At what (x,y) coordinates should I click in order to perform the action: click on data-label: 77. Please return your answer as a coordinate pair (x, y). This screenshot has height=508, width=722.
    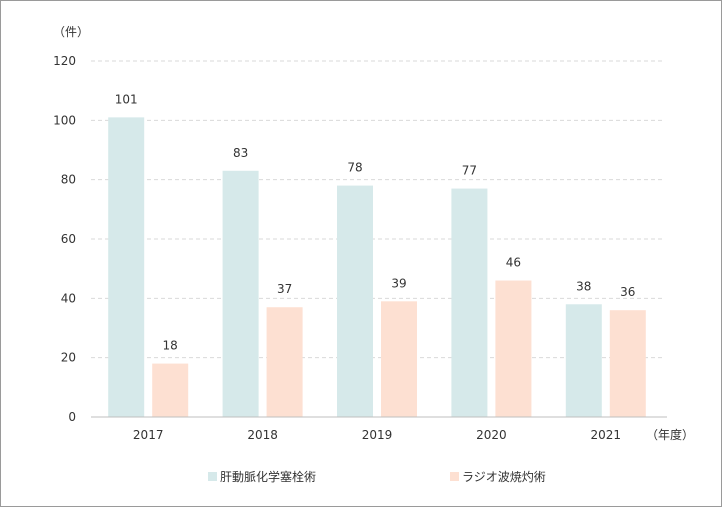
    Looking at the image, I should click on (469, 171).